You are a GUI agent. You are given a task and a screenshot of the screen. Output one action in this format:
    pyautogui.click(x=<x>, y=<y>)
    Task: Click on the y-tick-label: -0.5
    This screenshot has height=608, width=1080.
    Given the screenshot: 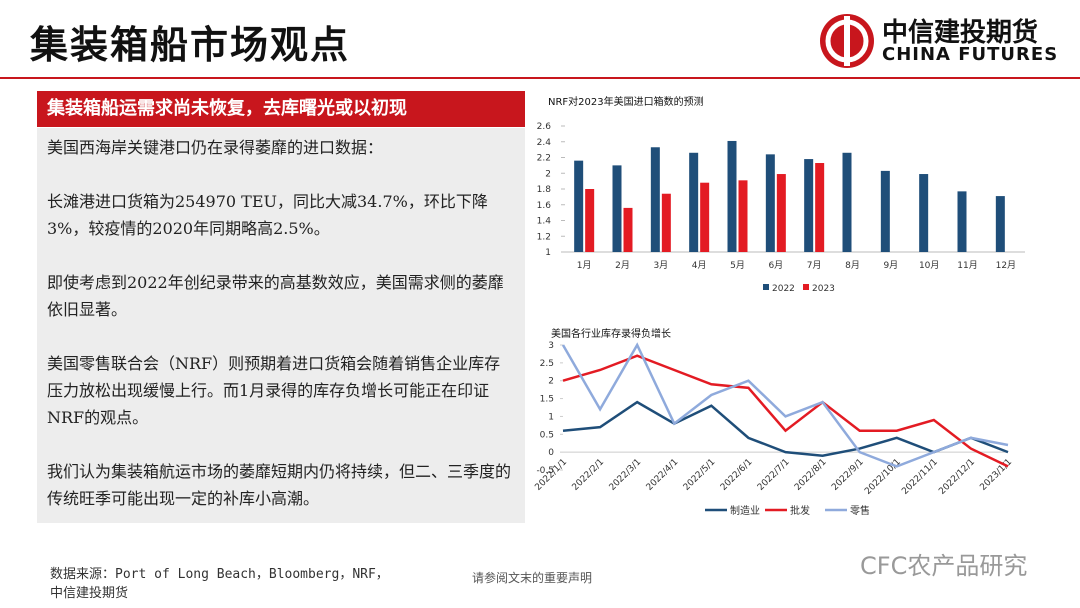 What is the action you would take?
    pyautogui.click(x=545, y=471)
    